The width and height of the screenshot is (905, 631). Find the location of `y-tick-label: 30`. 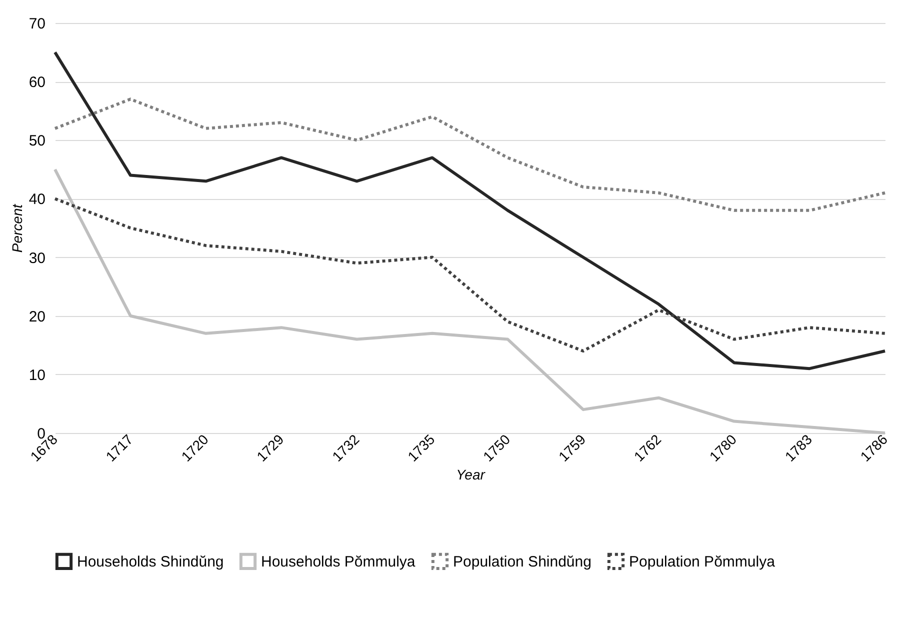

y-tick-label: 30 is located at coordinates (37, 258).